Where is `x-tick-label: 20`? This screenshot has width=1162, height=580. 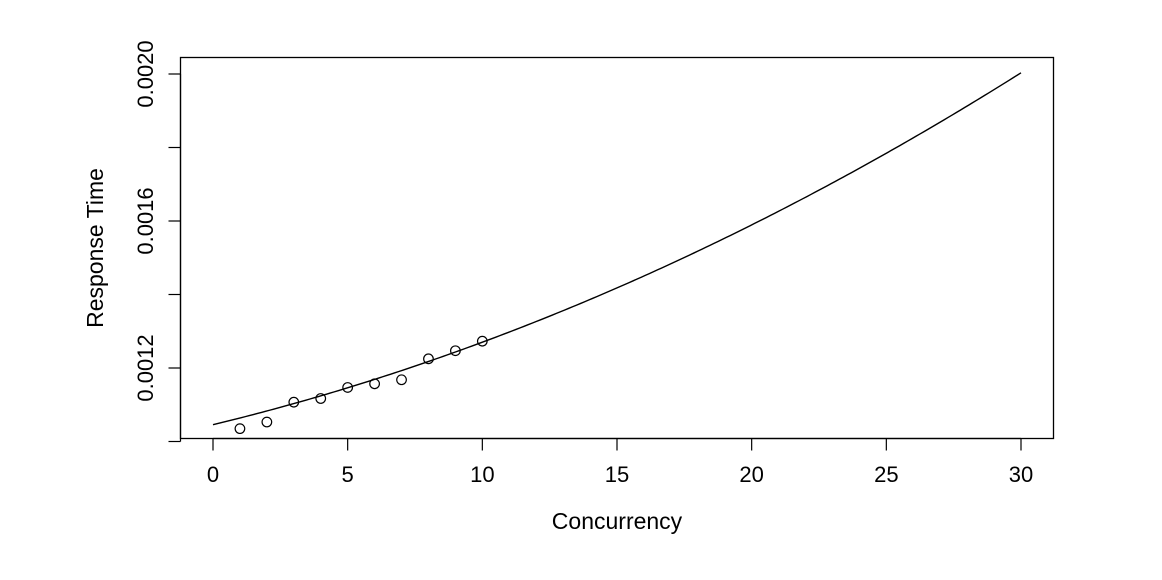
x-tick-label: 20 is located at coordinates (751, 474).